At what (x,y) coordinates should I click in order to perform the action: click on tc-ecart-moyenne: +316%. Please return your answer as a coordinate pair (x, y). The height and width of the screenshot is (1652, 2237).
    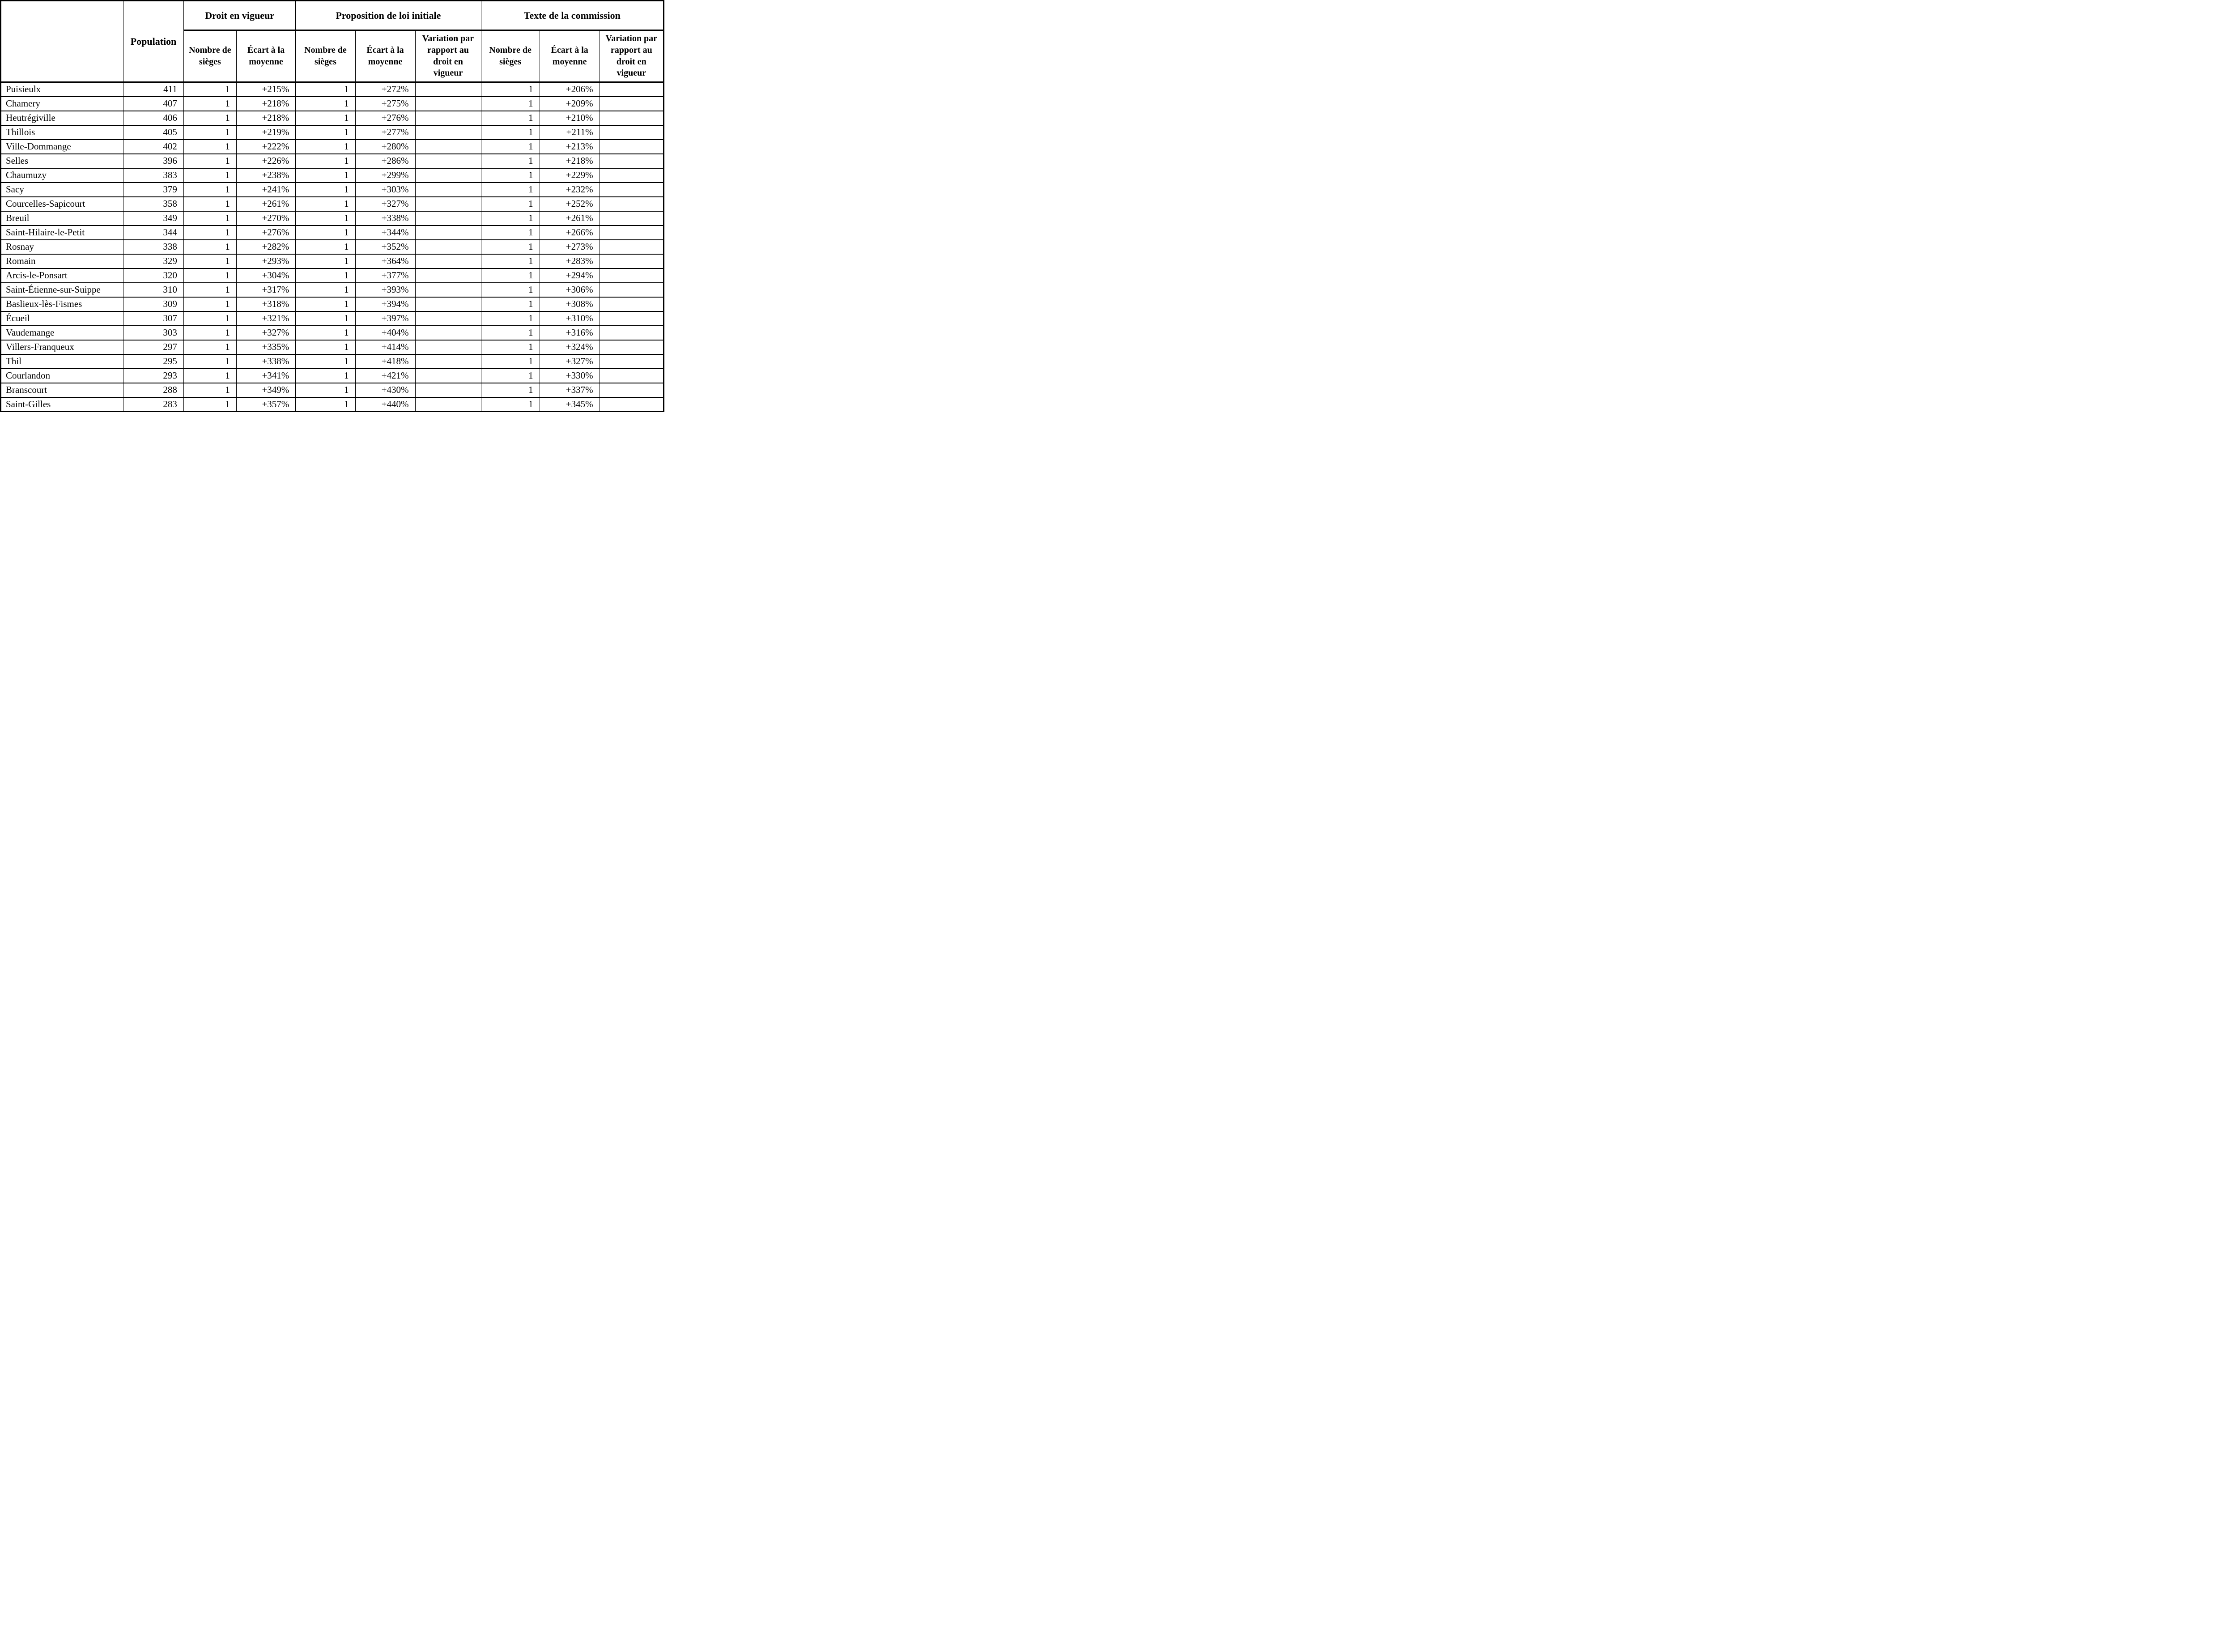
    Looking at the image, I should click on (569, 333).